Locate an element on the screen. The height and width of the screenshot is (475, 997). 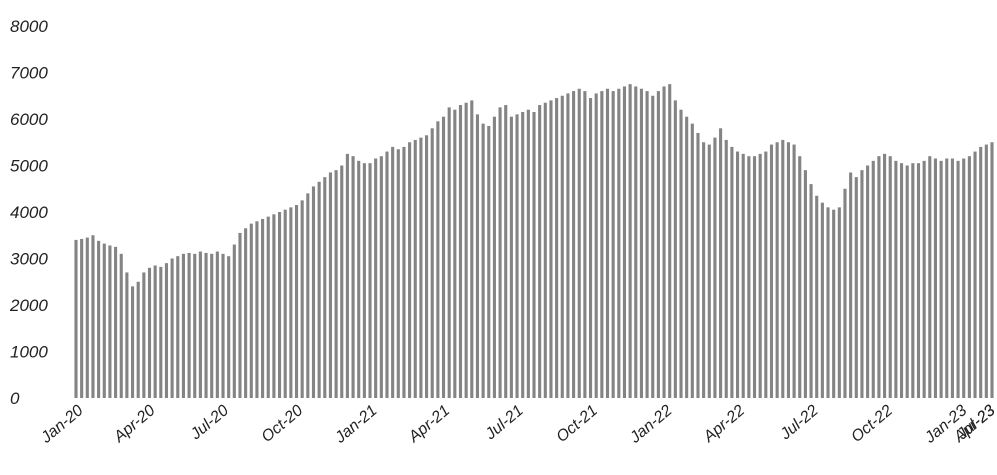
x-tick-label: Jan-22 is located at coordinates (650, 424).